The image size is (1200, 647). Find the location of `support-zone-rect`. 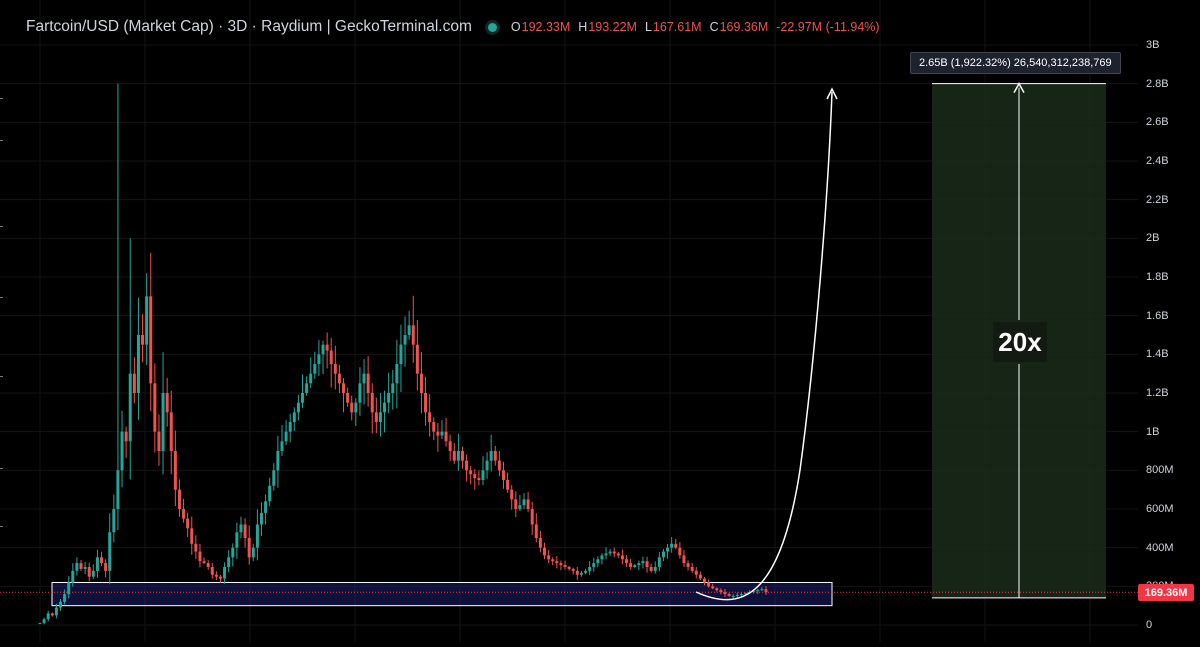

support-zone-rect is located at coordinates (442, 594).